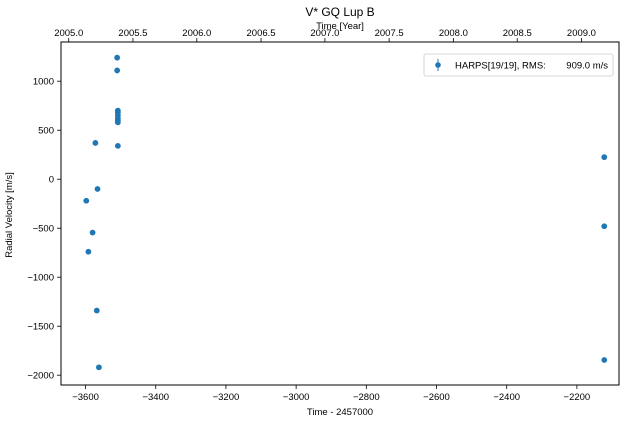  What do you see at coordinates (9, 215) in the screenshot?
I see `y-axis-label: Radial Velocity [m/s]` at bounding box center [9, 215].